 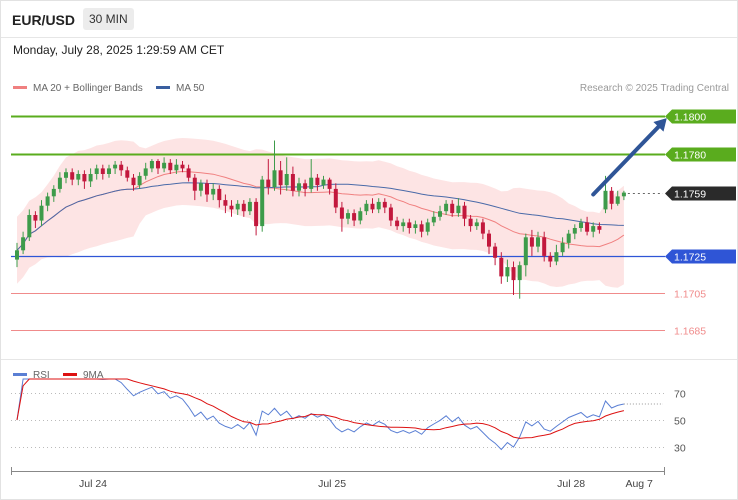 I want to click on legend-label-ma50: MA 50, so click(x=190, y=88).